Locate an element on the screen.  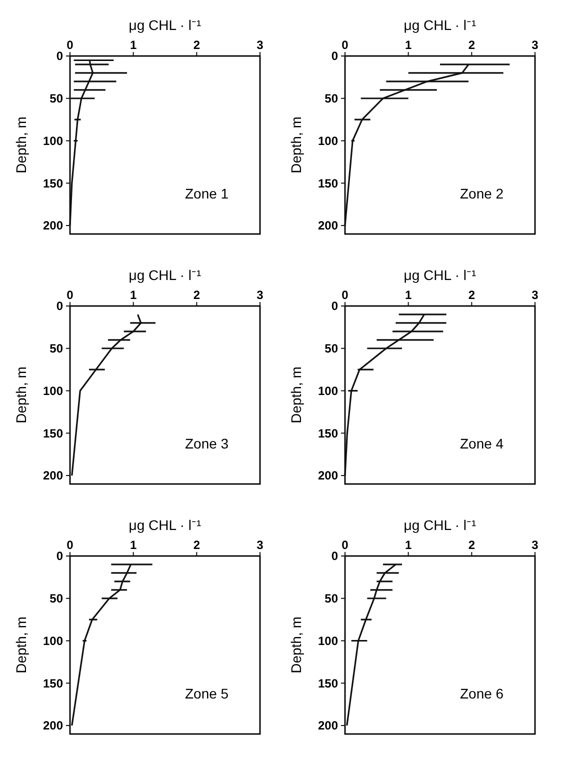
annotation: Zone 2 is located at coordinates (482, 193).